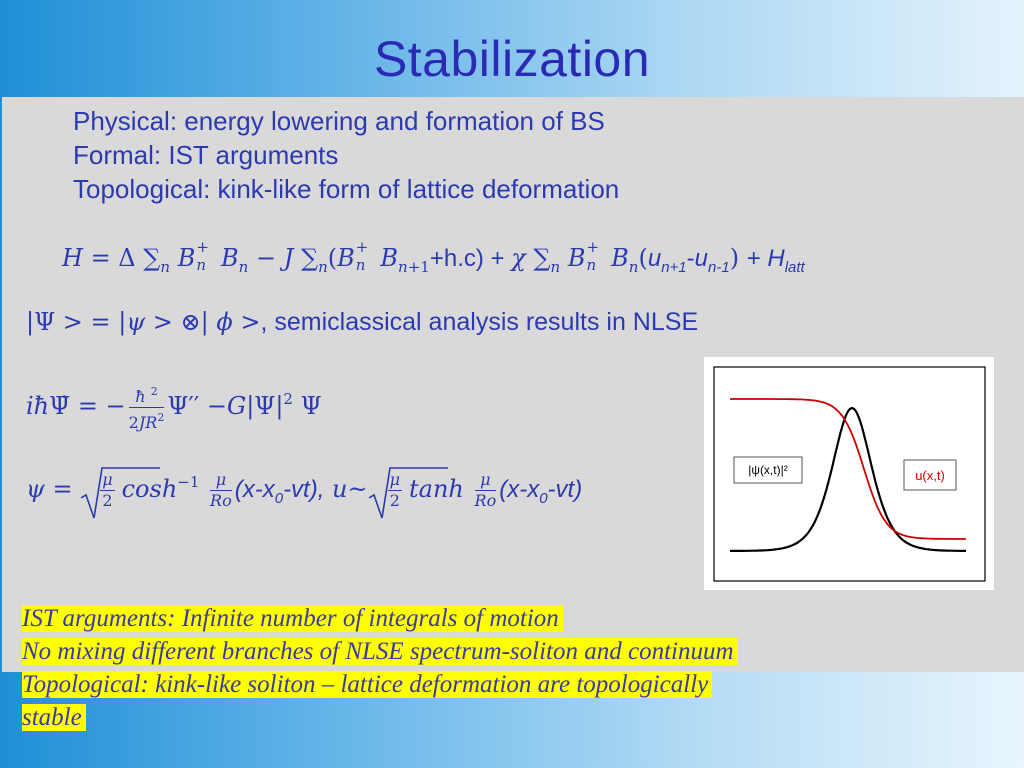  I want to click on state-description: , semiclassical analysis results in NLSE, so click(479, 322).